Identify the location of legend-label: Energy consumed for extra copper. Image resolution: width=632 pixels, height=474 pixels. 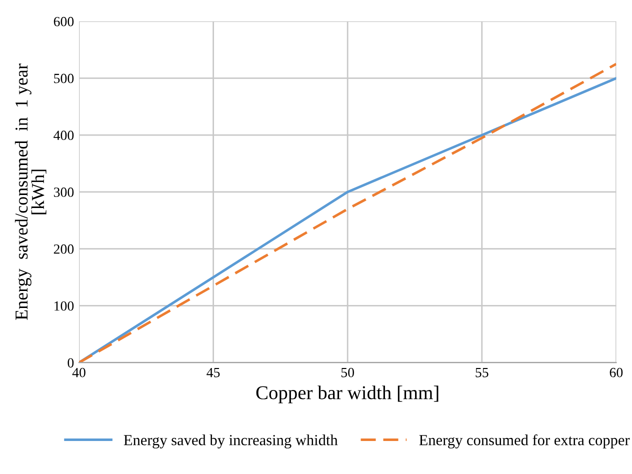
(524, 441).